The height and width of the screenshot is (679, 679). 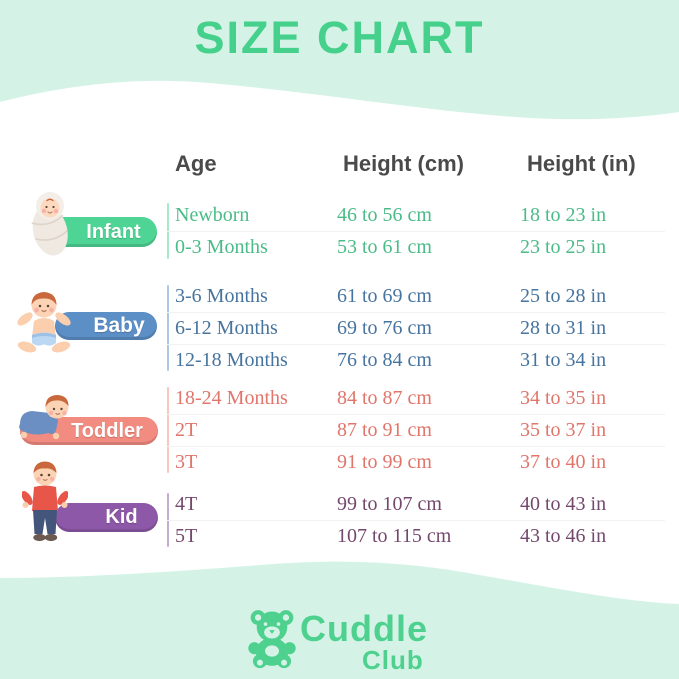 I want to click on brand-logo: Cuddle Club, so click(x=356, y=639).